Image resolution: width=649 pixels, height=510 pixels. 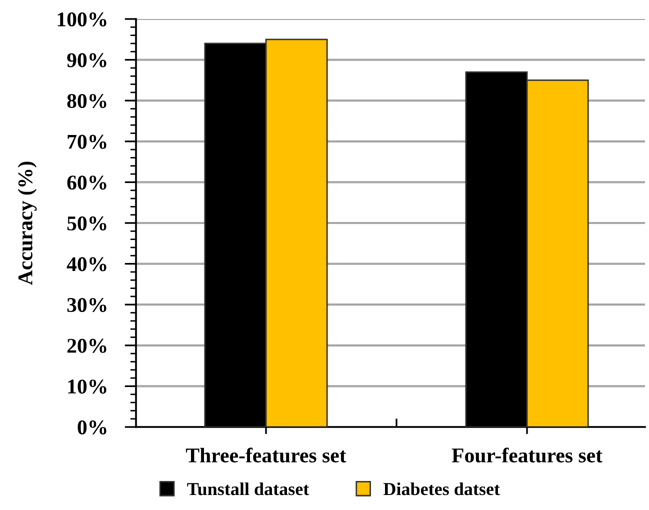 What do you see at coordinates (248, 489) in the screenshot?
I see `legend-label: Tunstall dataset` at bounding box center [248, 489].